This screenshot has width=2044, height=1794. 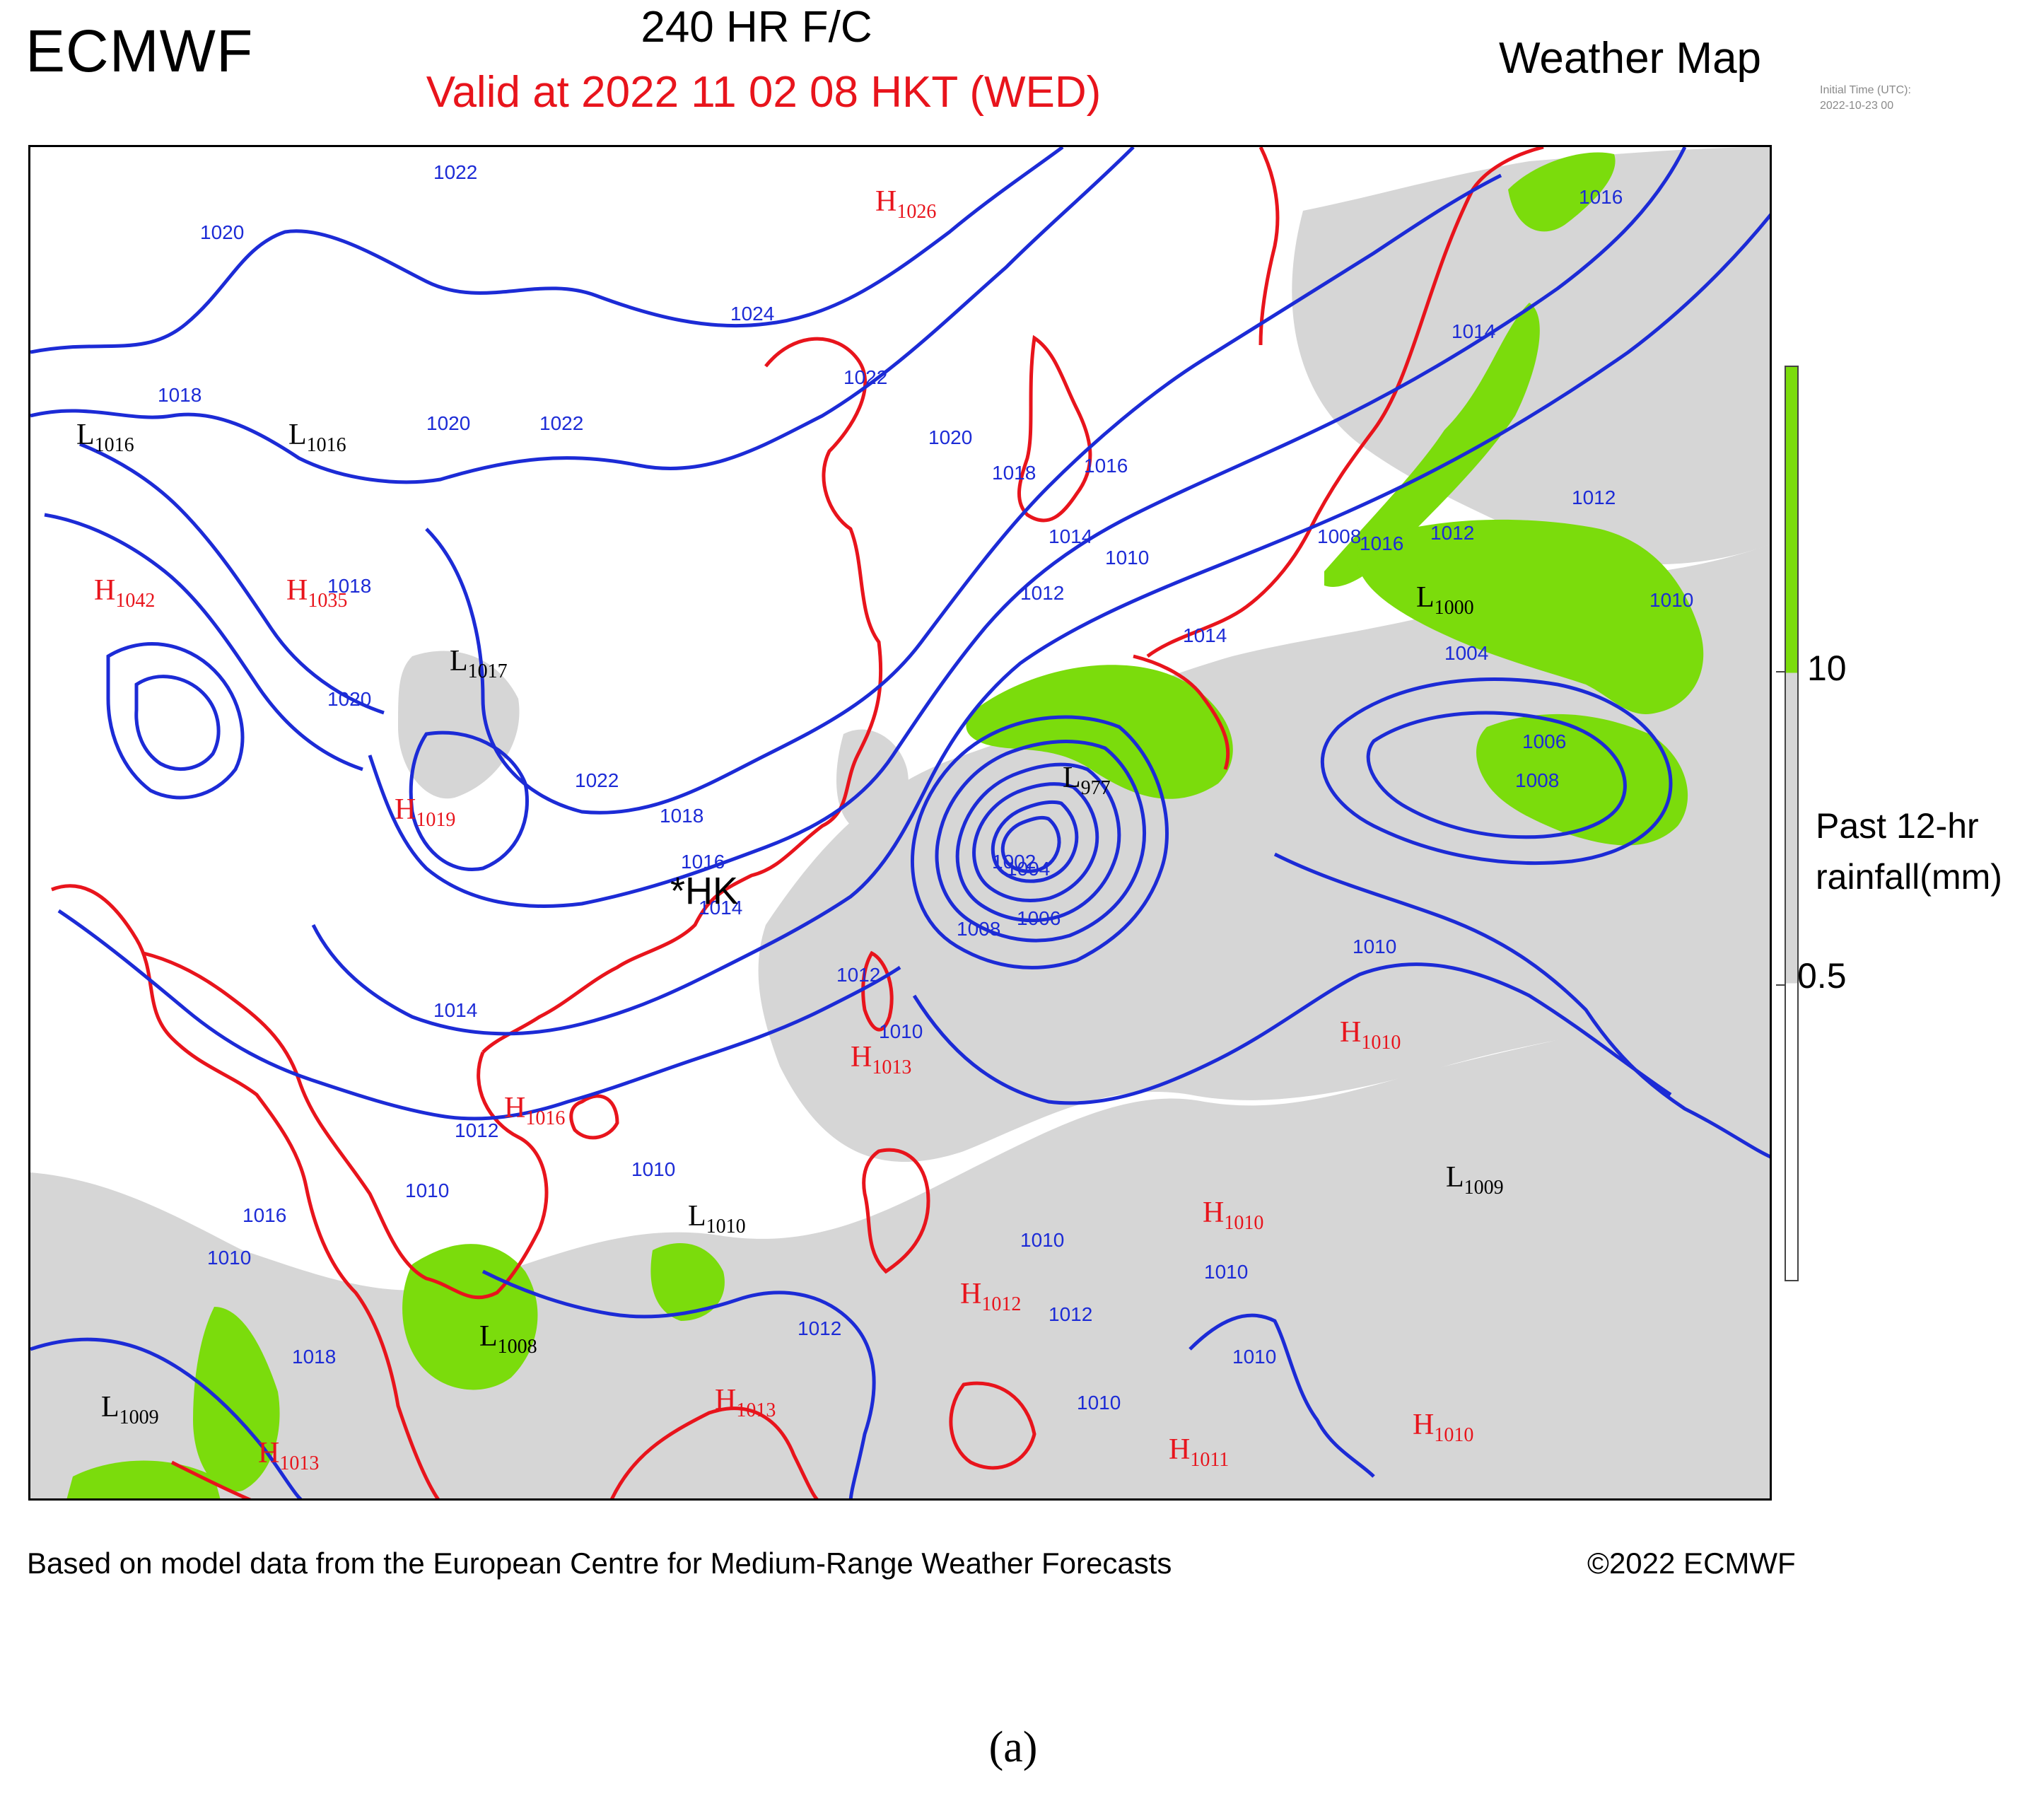 What do you see at coordinates (317, 437) in the screenshot?
I see `low-pressure-label: L1016` at bounding box center [317, 437].